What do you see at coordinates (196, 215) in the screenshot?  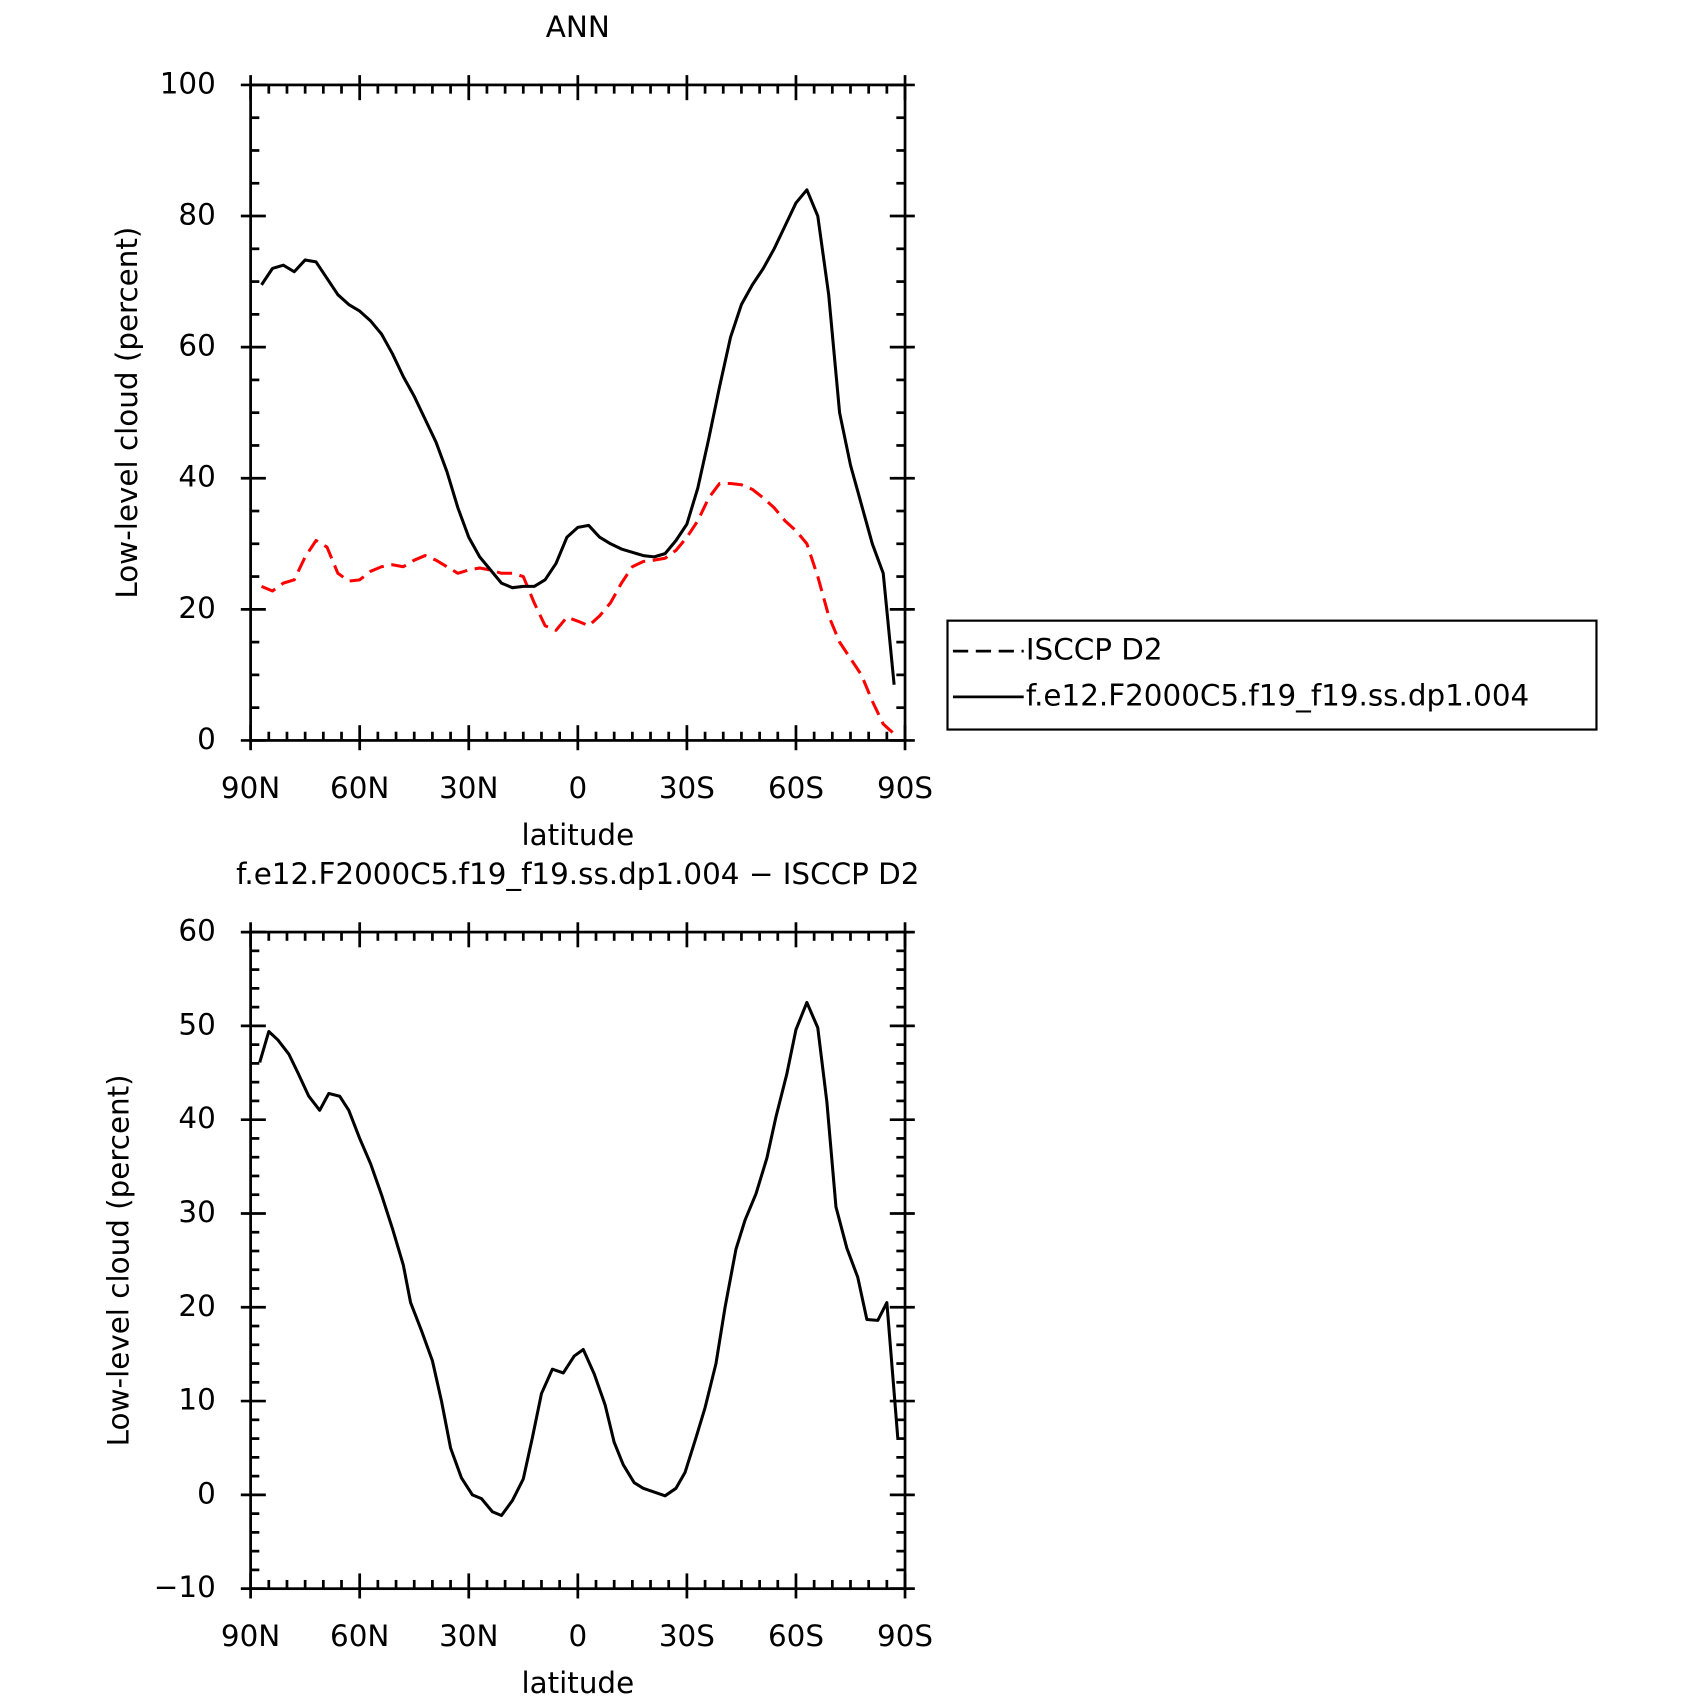 I see `y-tick-label: 80` at bounding box center [196, 215].